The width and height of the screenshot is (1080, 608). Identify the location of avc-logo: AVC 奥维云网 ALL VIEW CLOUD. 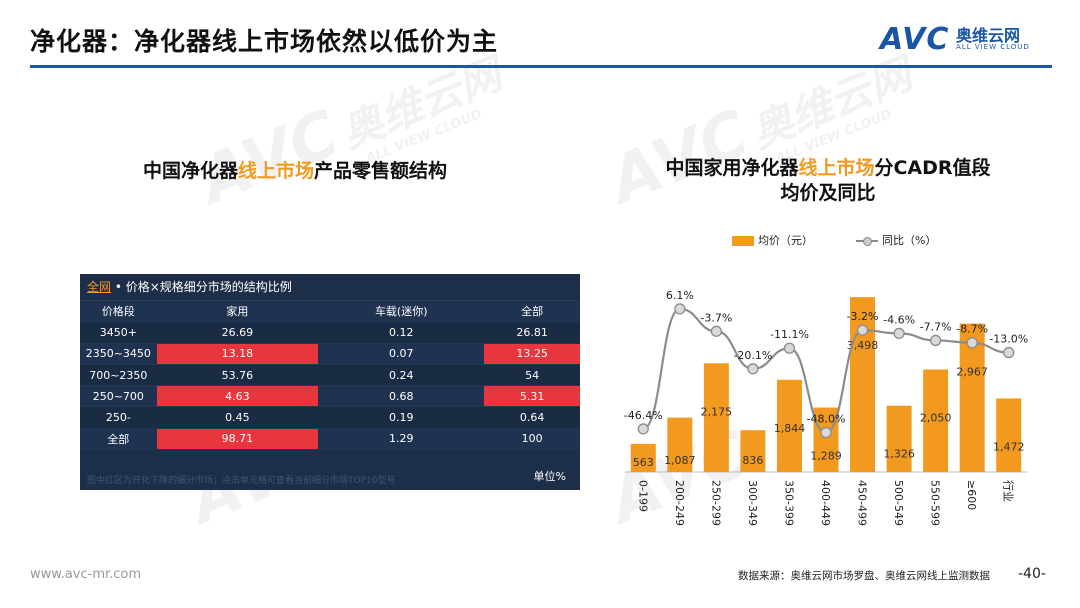
(965, 39).